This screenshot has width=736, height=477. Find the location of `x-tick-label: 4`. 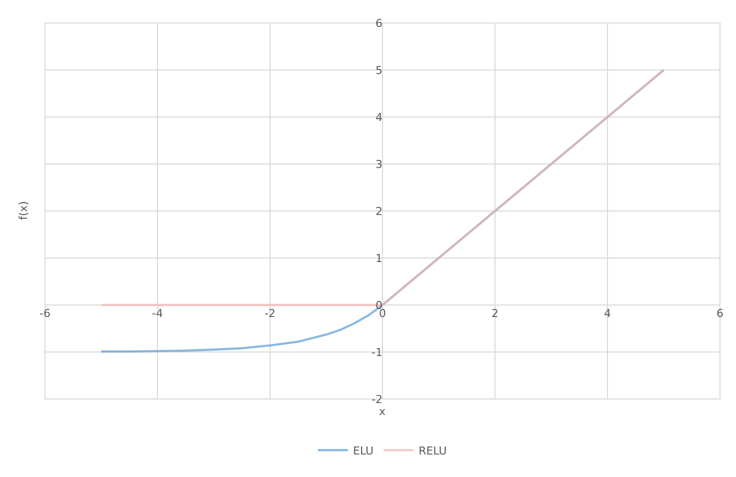

x-tick-label: 4 is located at coordinates (607, 313).